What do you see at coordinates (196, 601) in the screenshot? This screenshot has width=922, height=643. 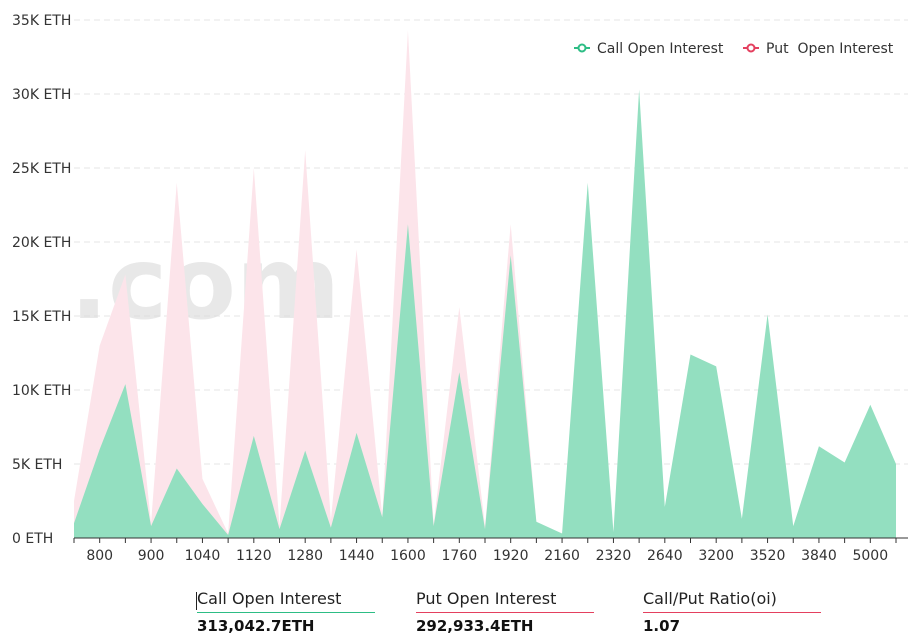 I see `text-cursor` at bounding box center [196, 601].